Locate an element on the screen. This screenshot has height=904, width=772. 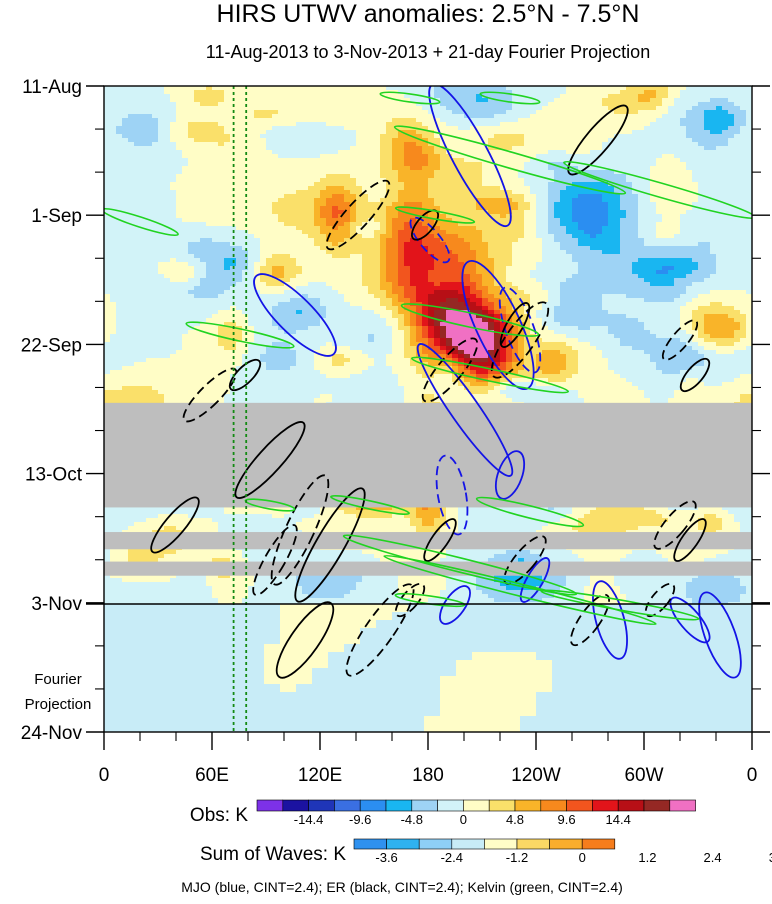
waves-colorbar-tick-4: 1.2 is located at coordinates (647, 857).